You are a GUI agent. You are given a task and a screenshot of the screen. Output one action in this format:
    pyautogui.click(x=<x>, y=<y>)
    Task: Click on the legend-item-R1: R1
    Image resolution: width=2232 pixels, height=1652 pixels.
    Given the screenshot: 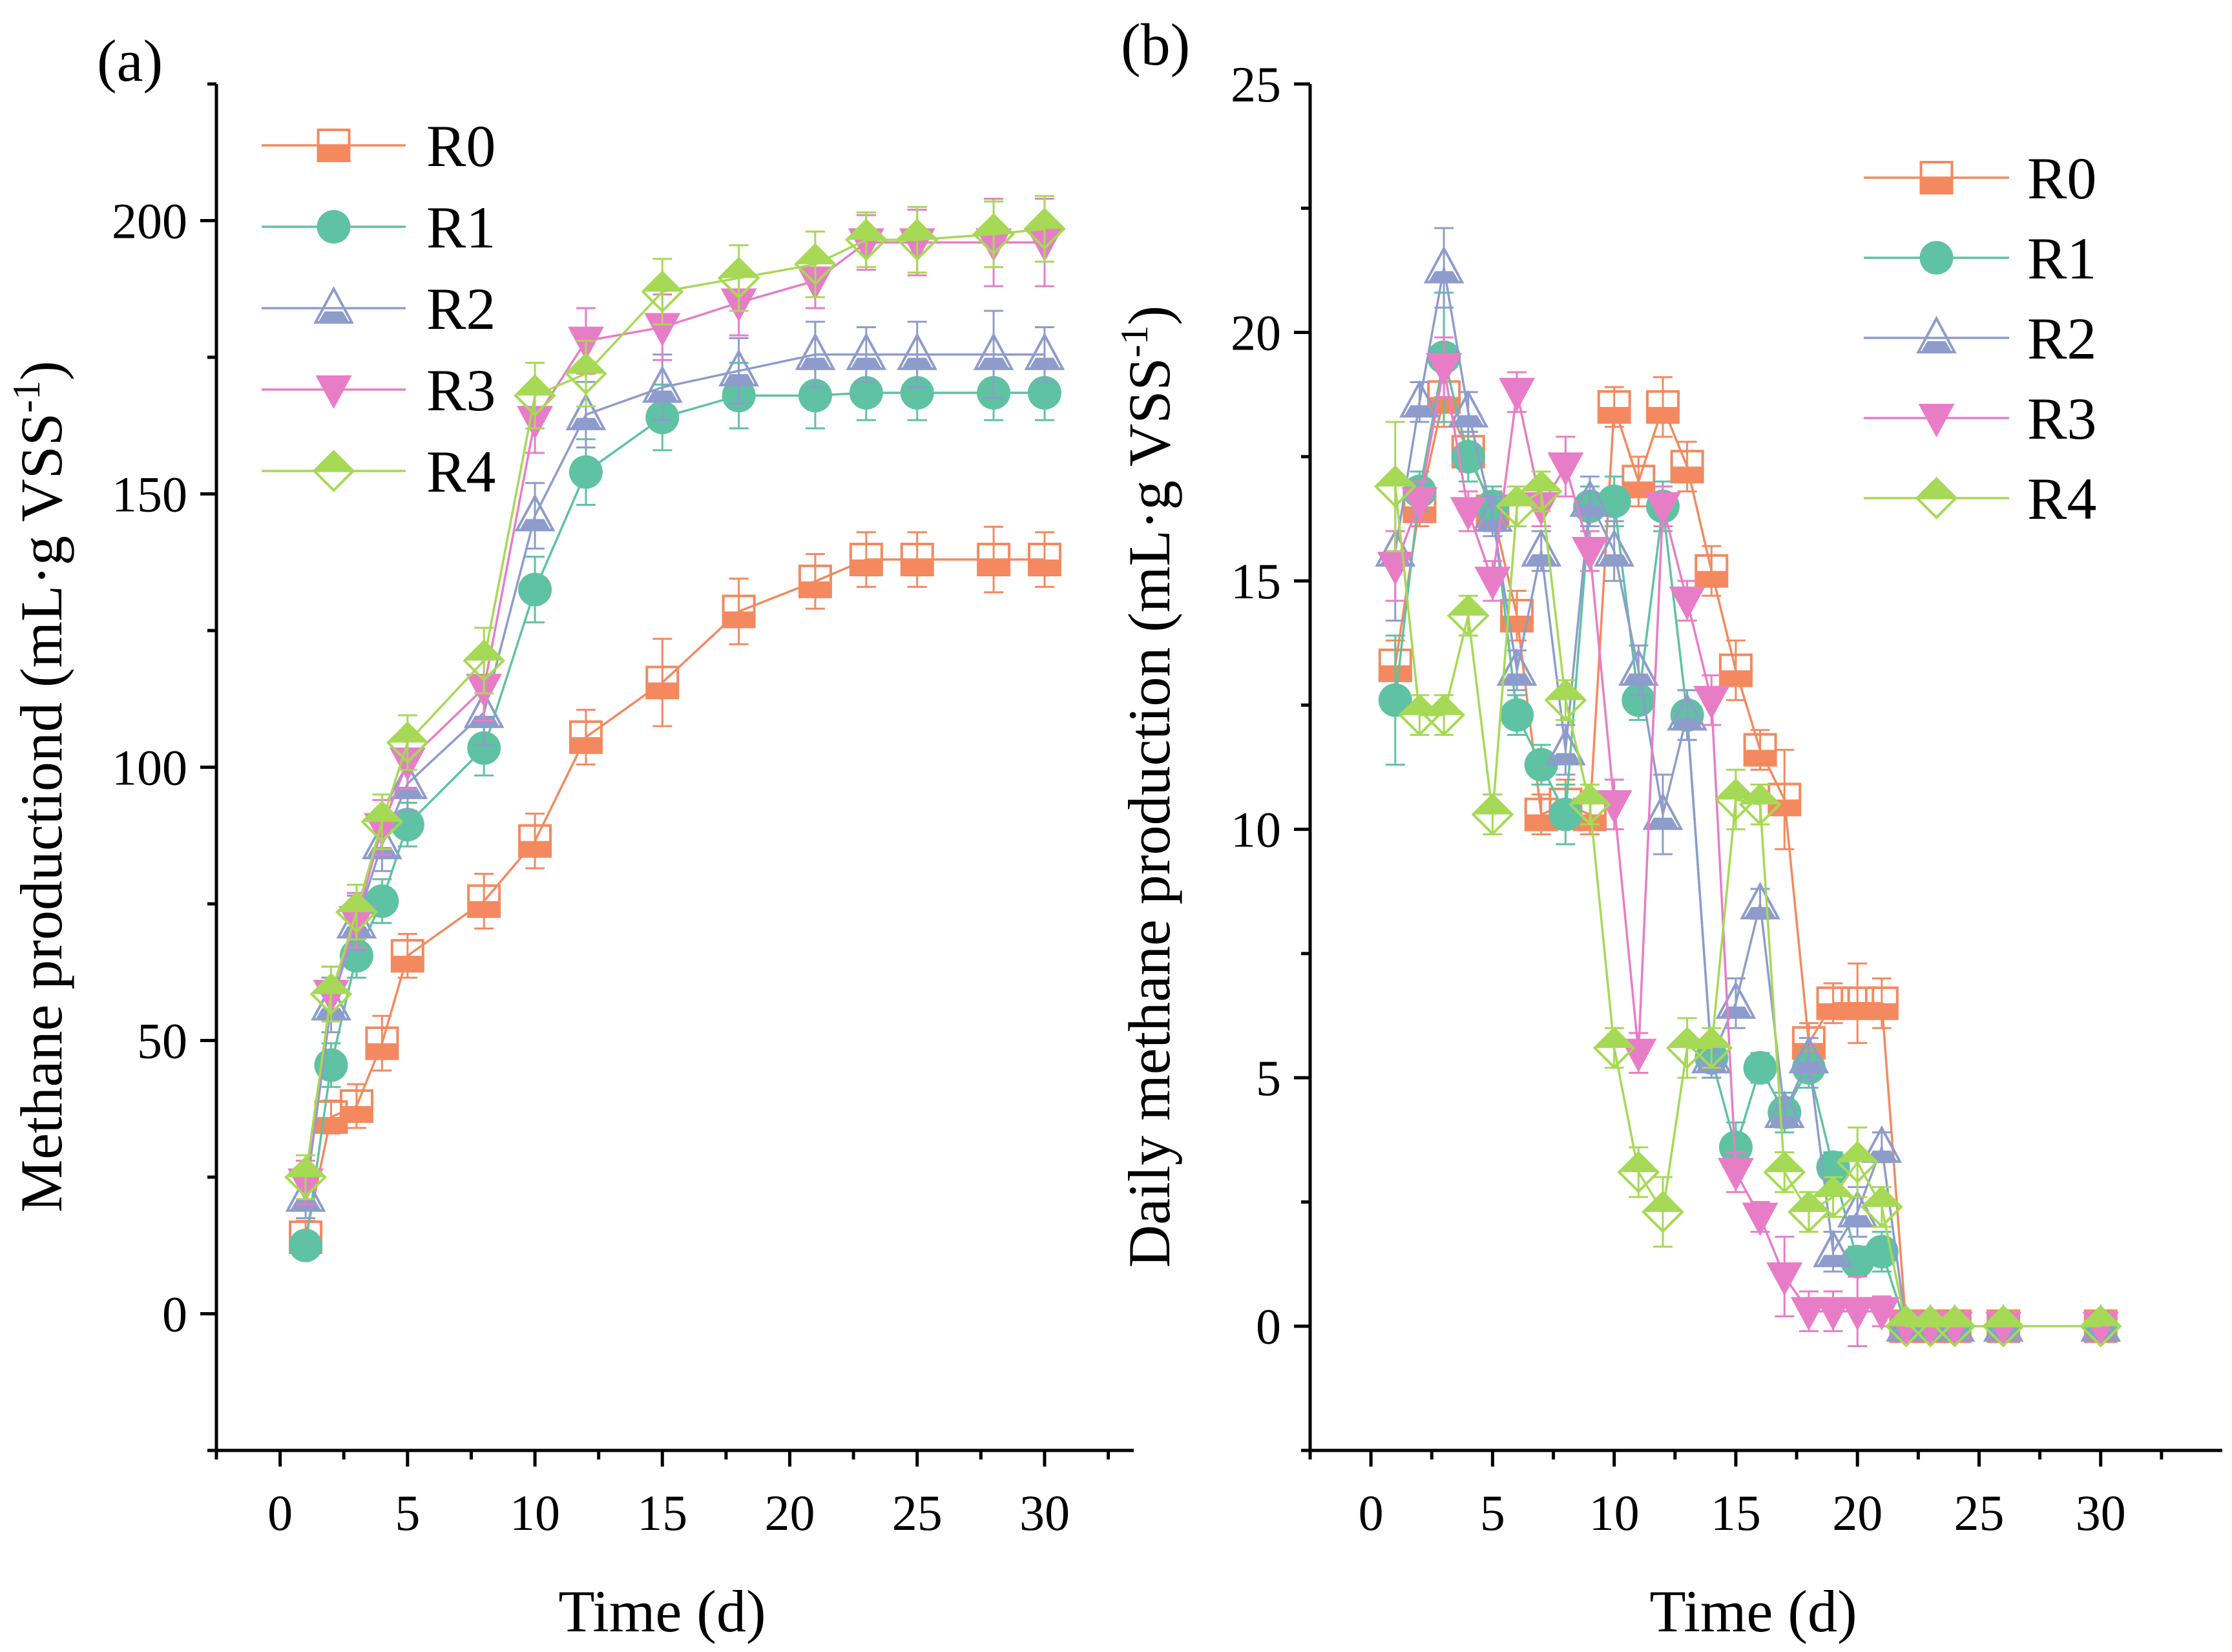 What is the action you would take?
    pyautogui.click(x=1980, y=258)
    